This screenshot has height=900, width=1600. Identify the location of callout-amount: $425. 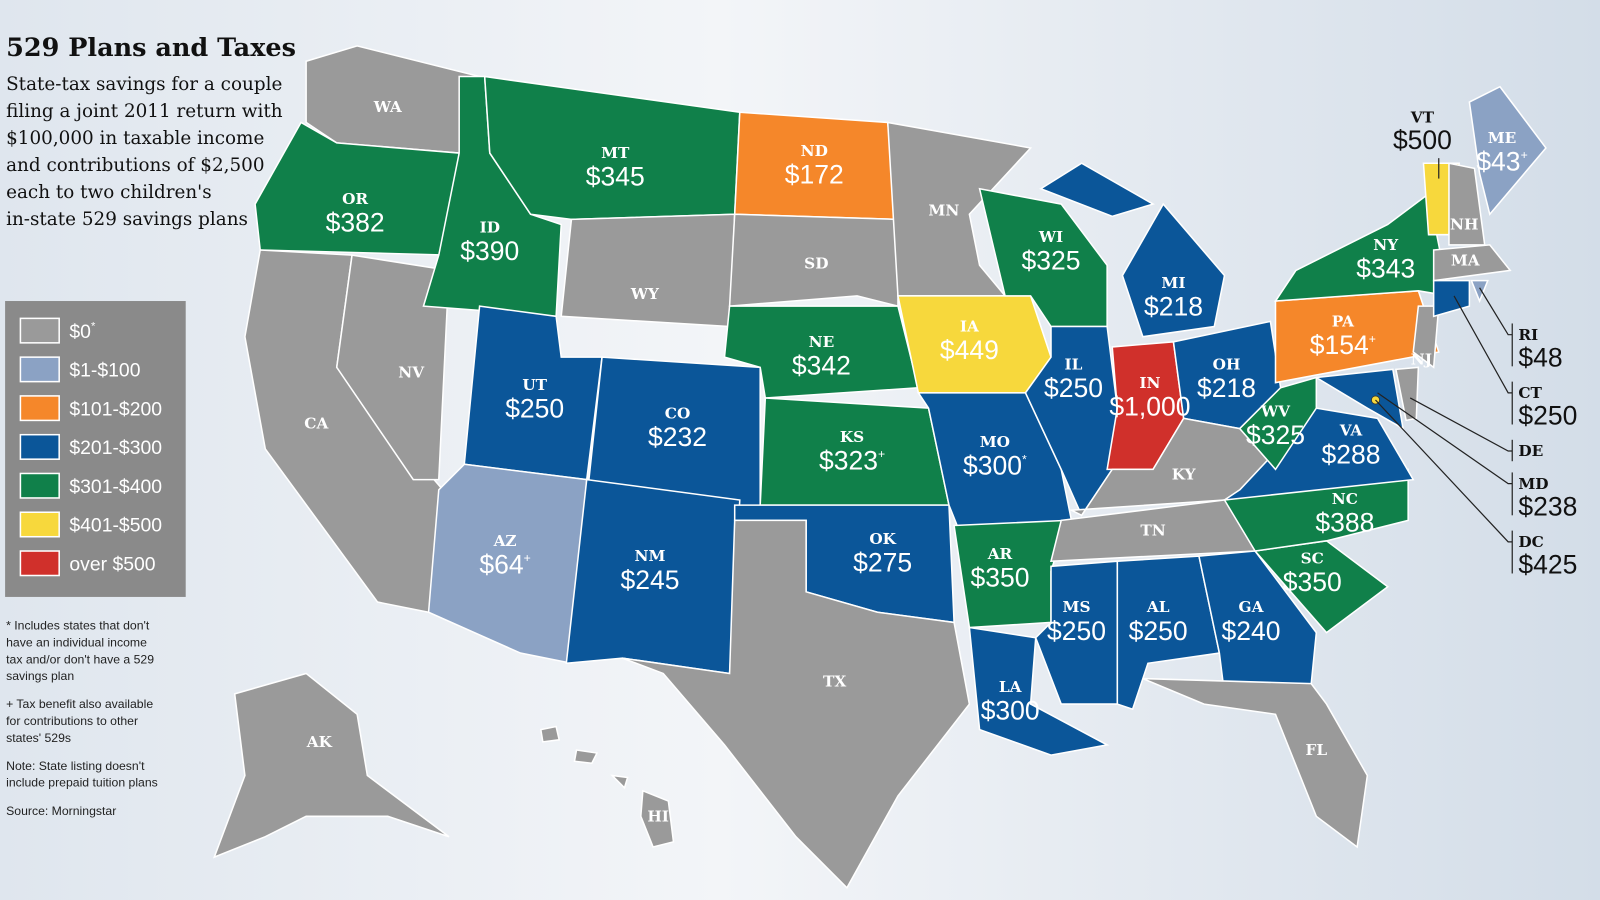
(1547, 564).